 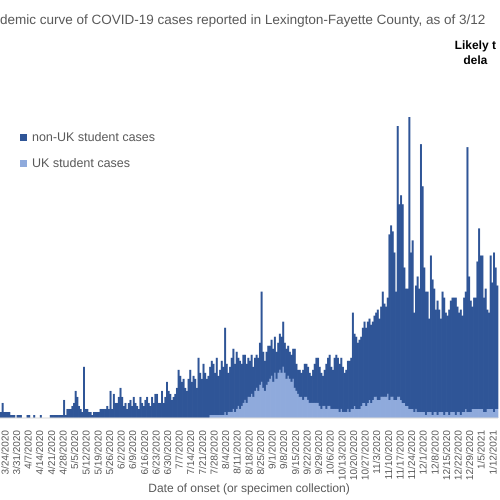 I want to click on x-tick-label: 8/18/2020, so click(x=250, y=452).